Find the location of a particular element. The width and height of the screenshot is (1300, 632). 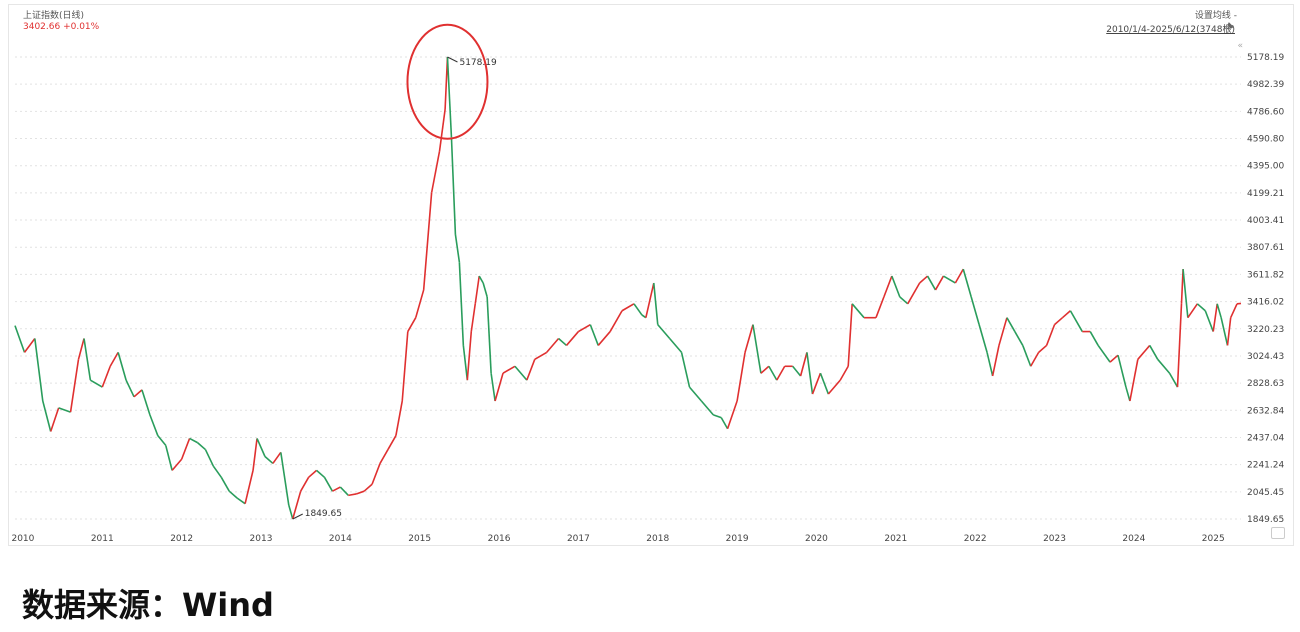

x-tick-label: 2016 is located at coordinates (499, 539).